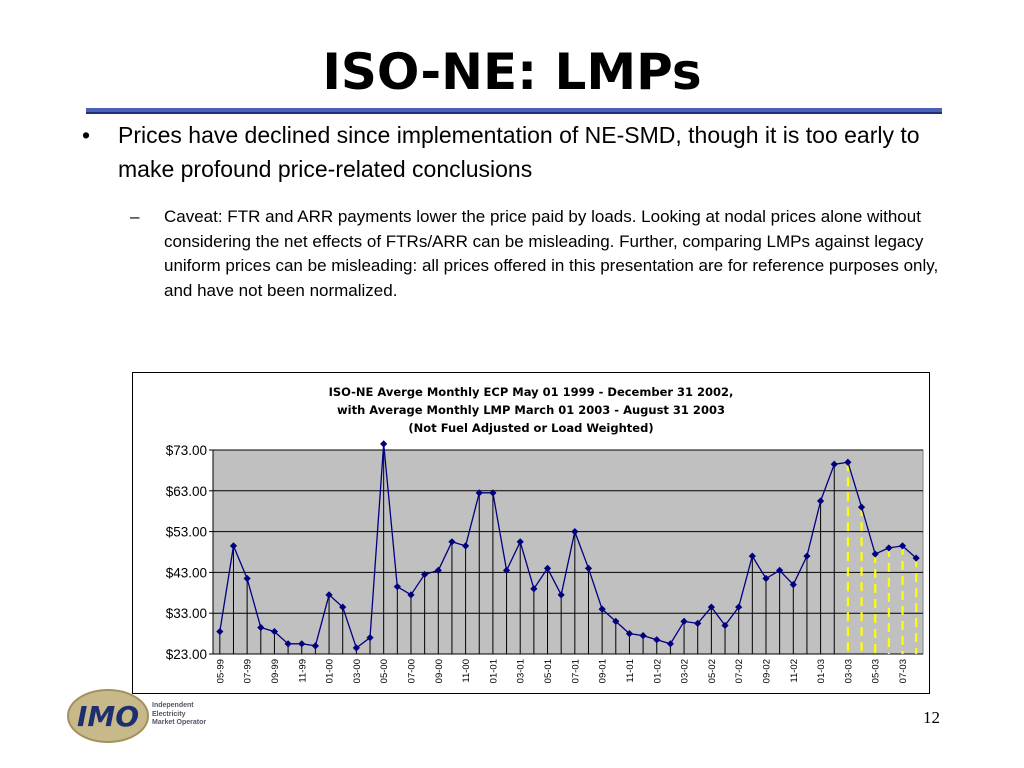 This screenshot has width=1024, height=768. Describe the element at coordinates (186, 491) in the screenshot. I see `y-tick-label: $63.00` at that location.